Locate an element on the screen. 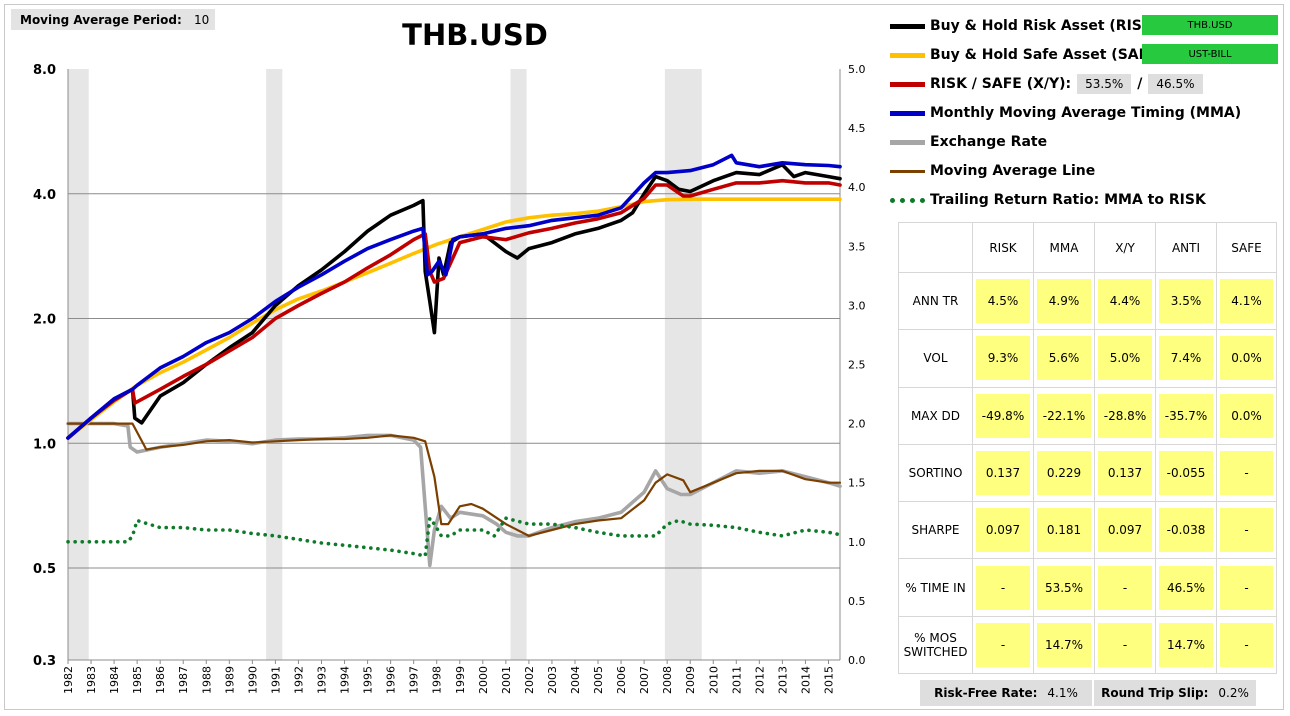  x-tick-label: 1983 is located at coordinates (91, 680).